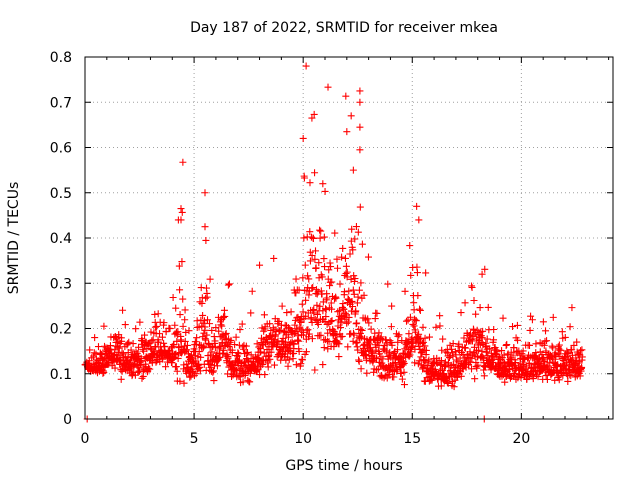 This screenshot has height=480, width=640. I want to click on y-axis-label: SRMTID / TECUs, so click(14, 238).